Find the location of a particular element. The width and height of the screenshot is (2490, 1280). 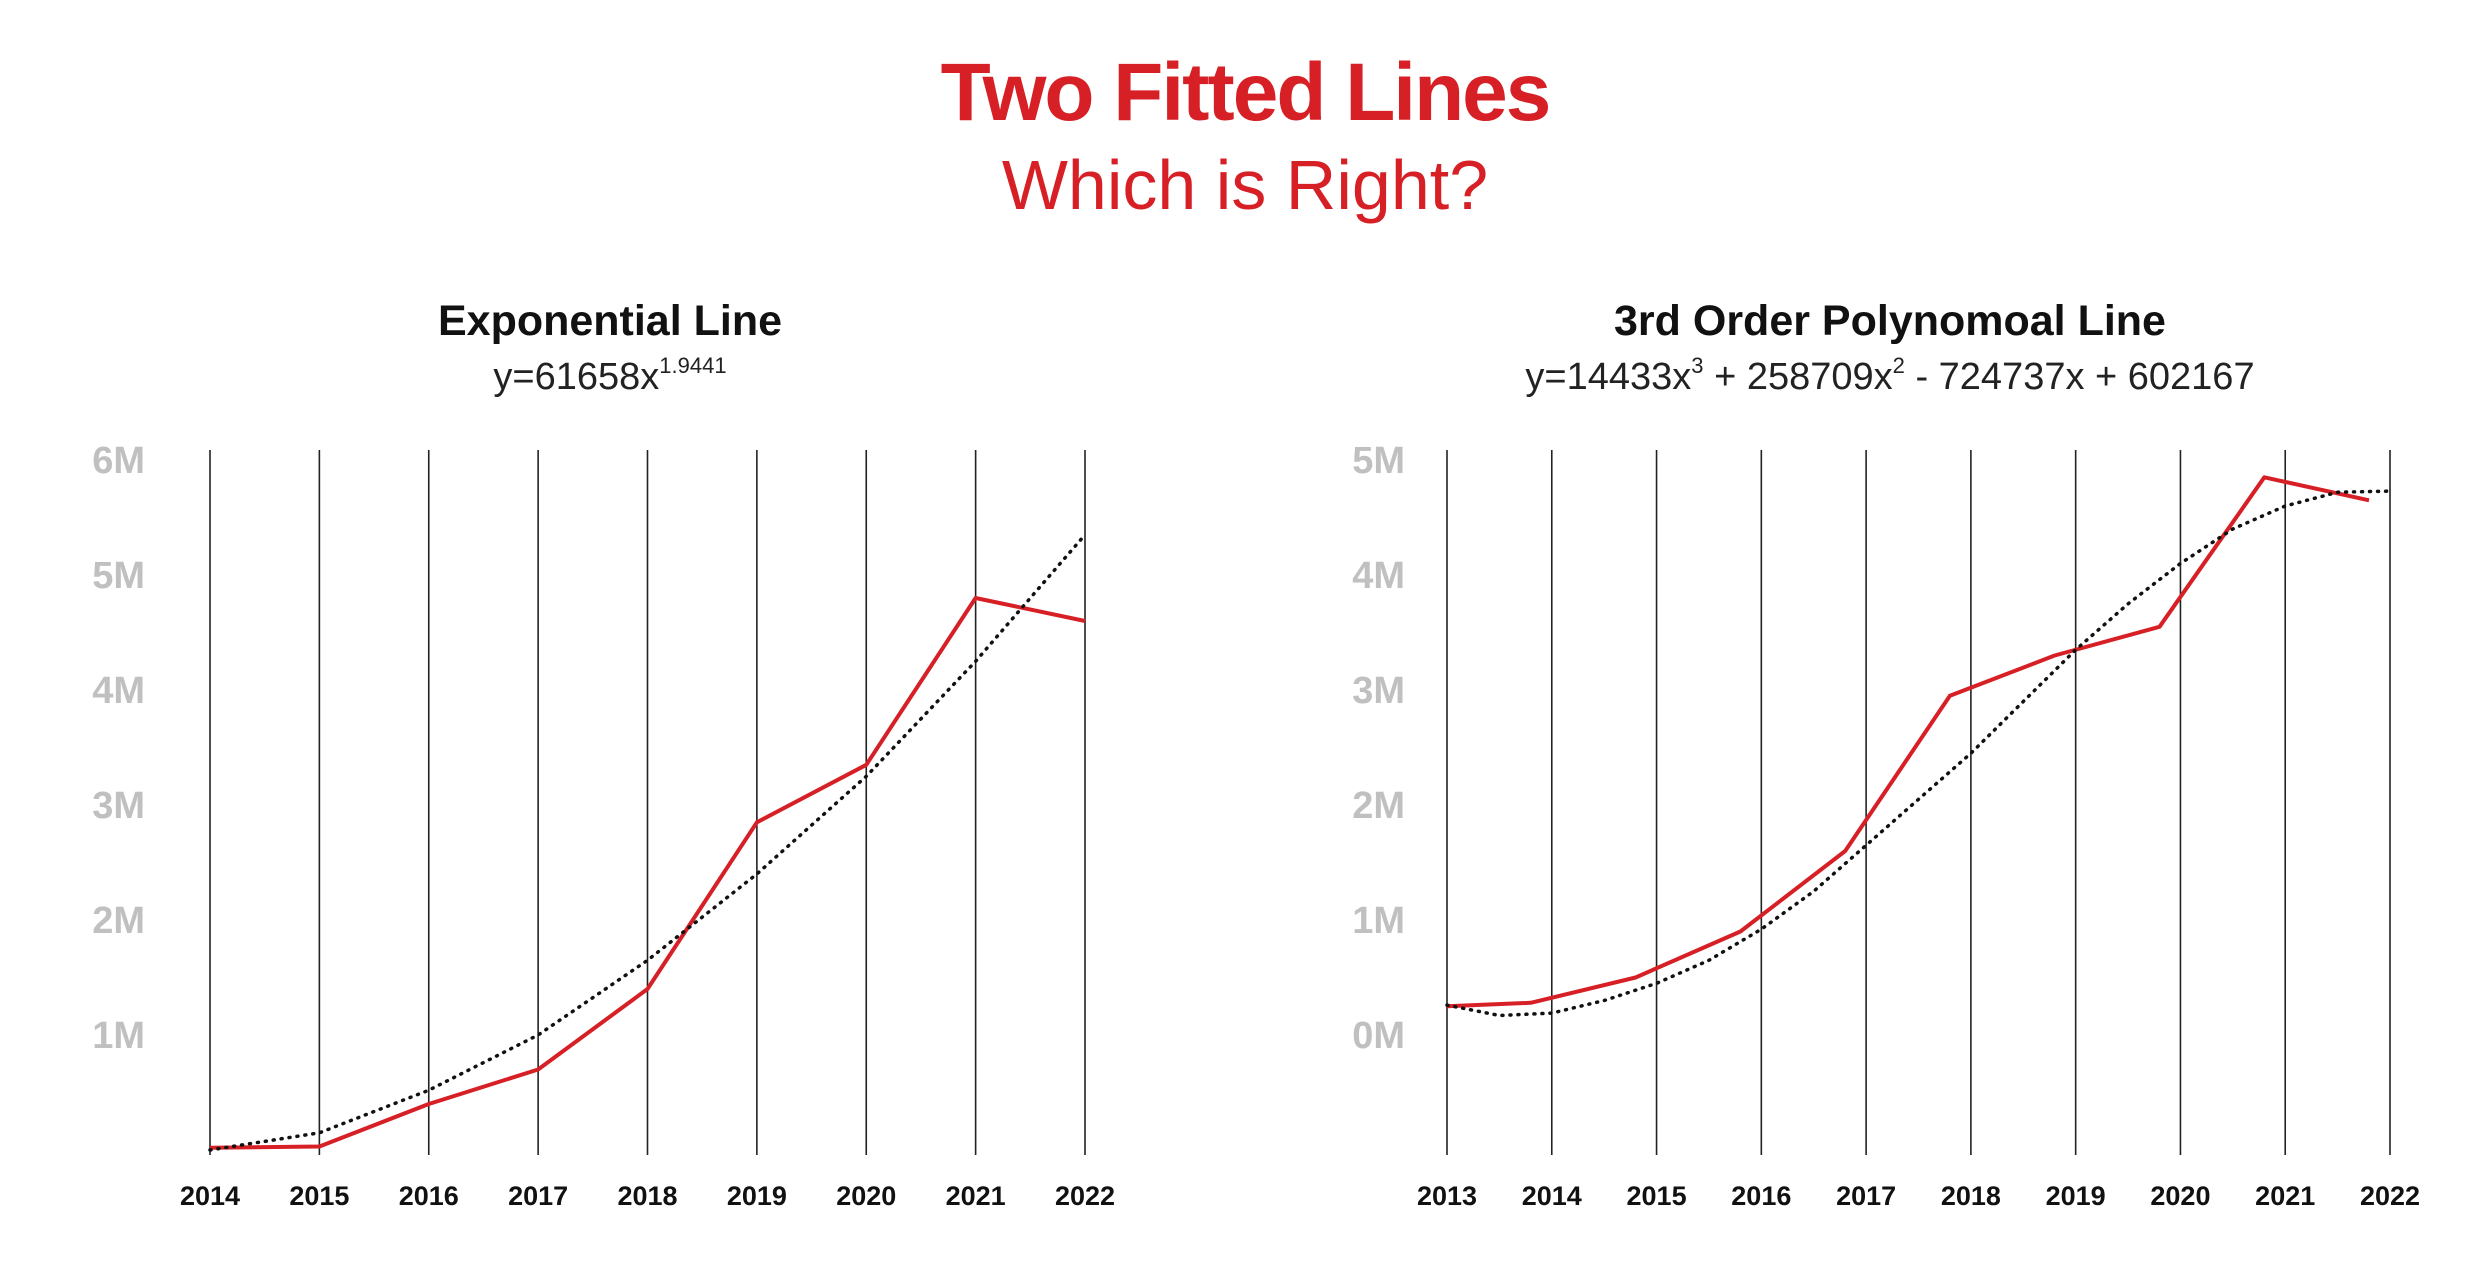

left-chart-equation: y=61658x1.9441 is located at coordinates (610, 375).